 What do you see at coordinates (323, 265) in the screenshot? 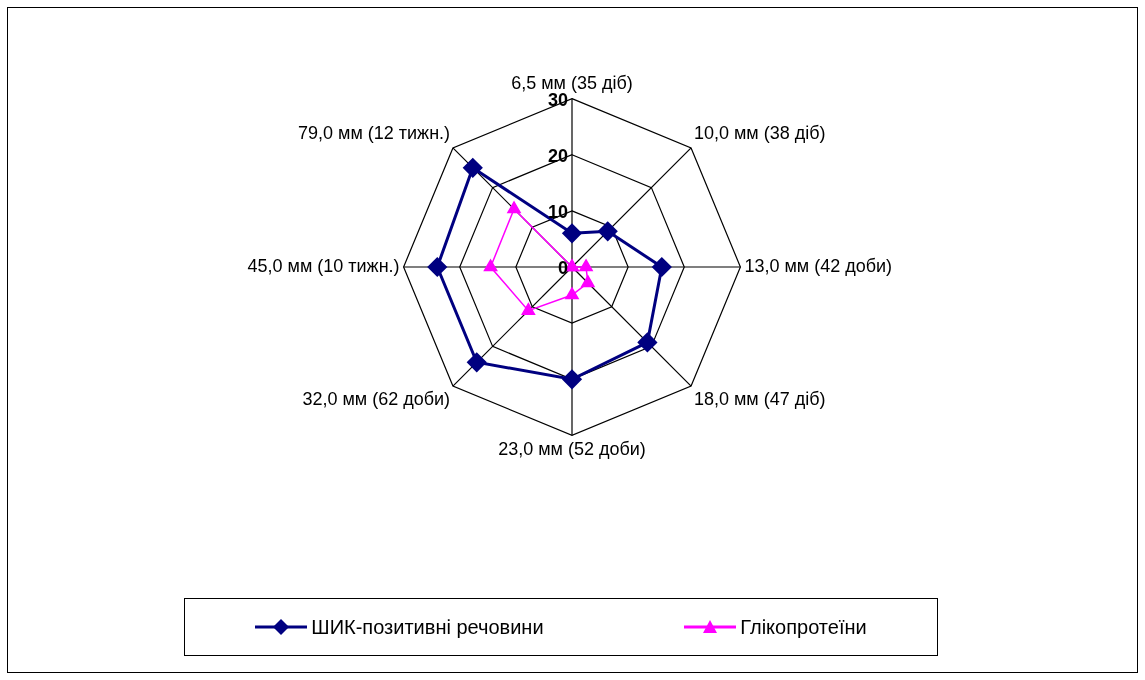
I see `spoke-label: 45,0 мм (10 тижн.)` at bounding box center [323, 265].